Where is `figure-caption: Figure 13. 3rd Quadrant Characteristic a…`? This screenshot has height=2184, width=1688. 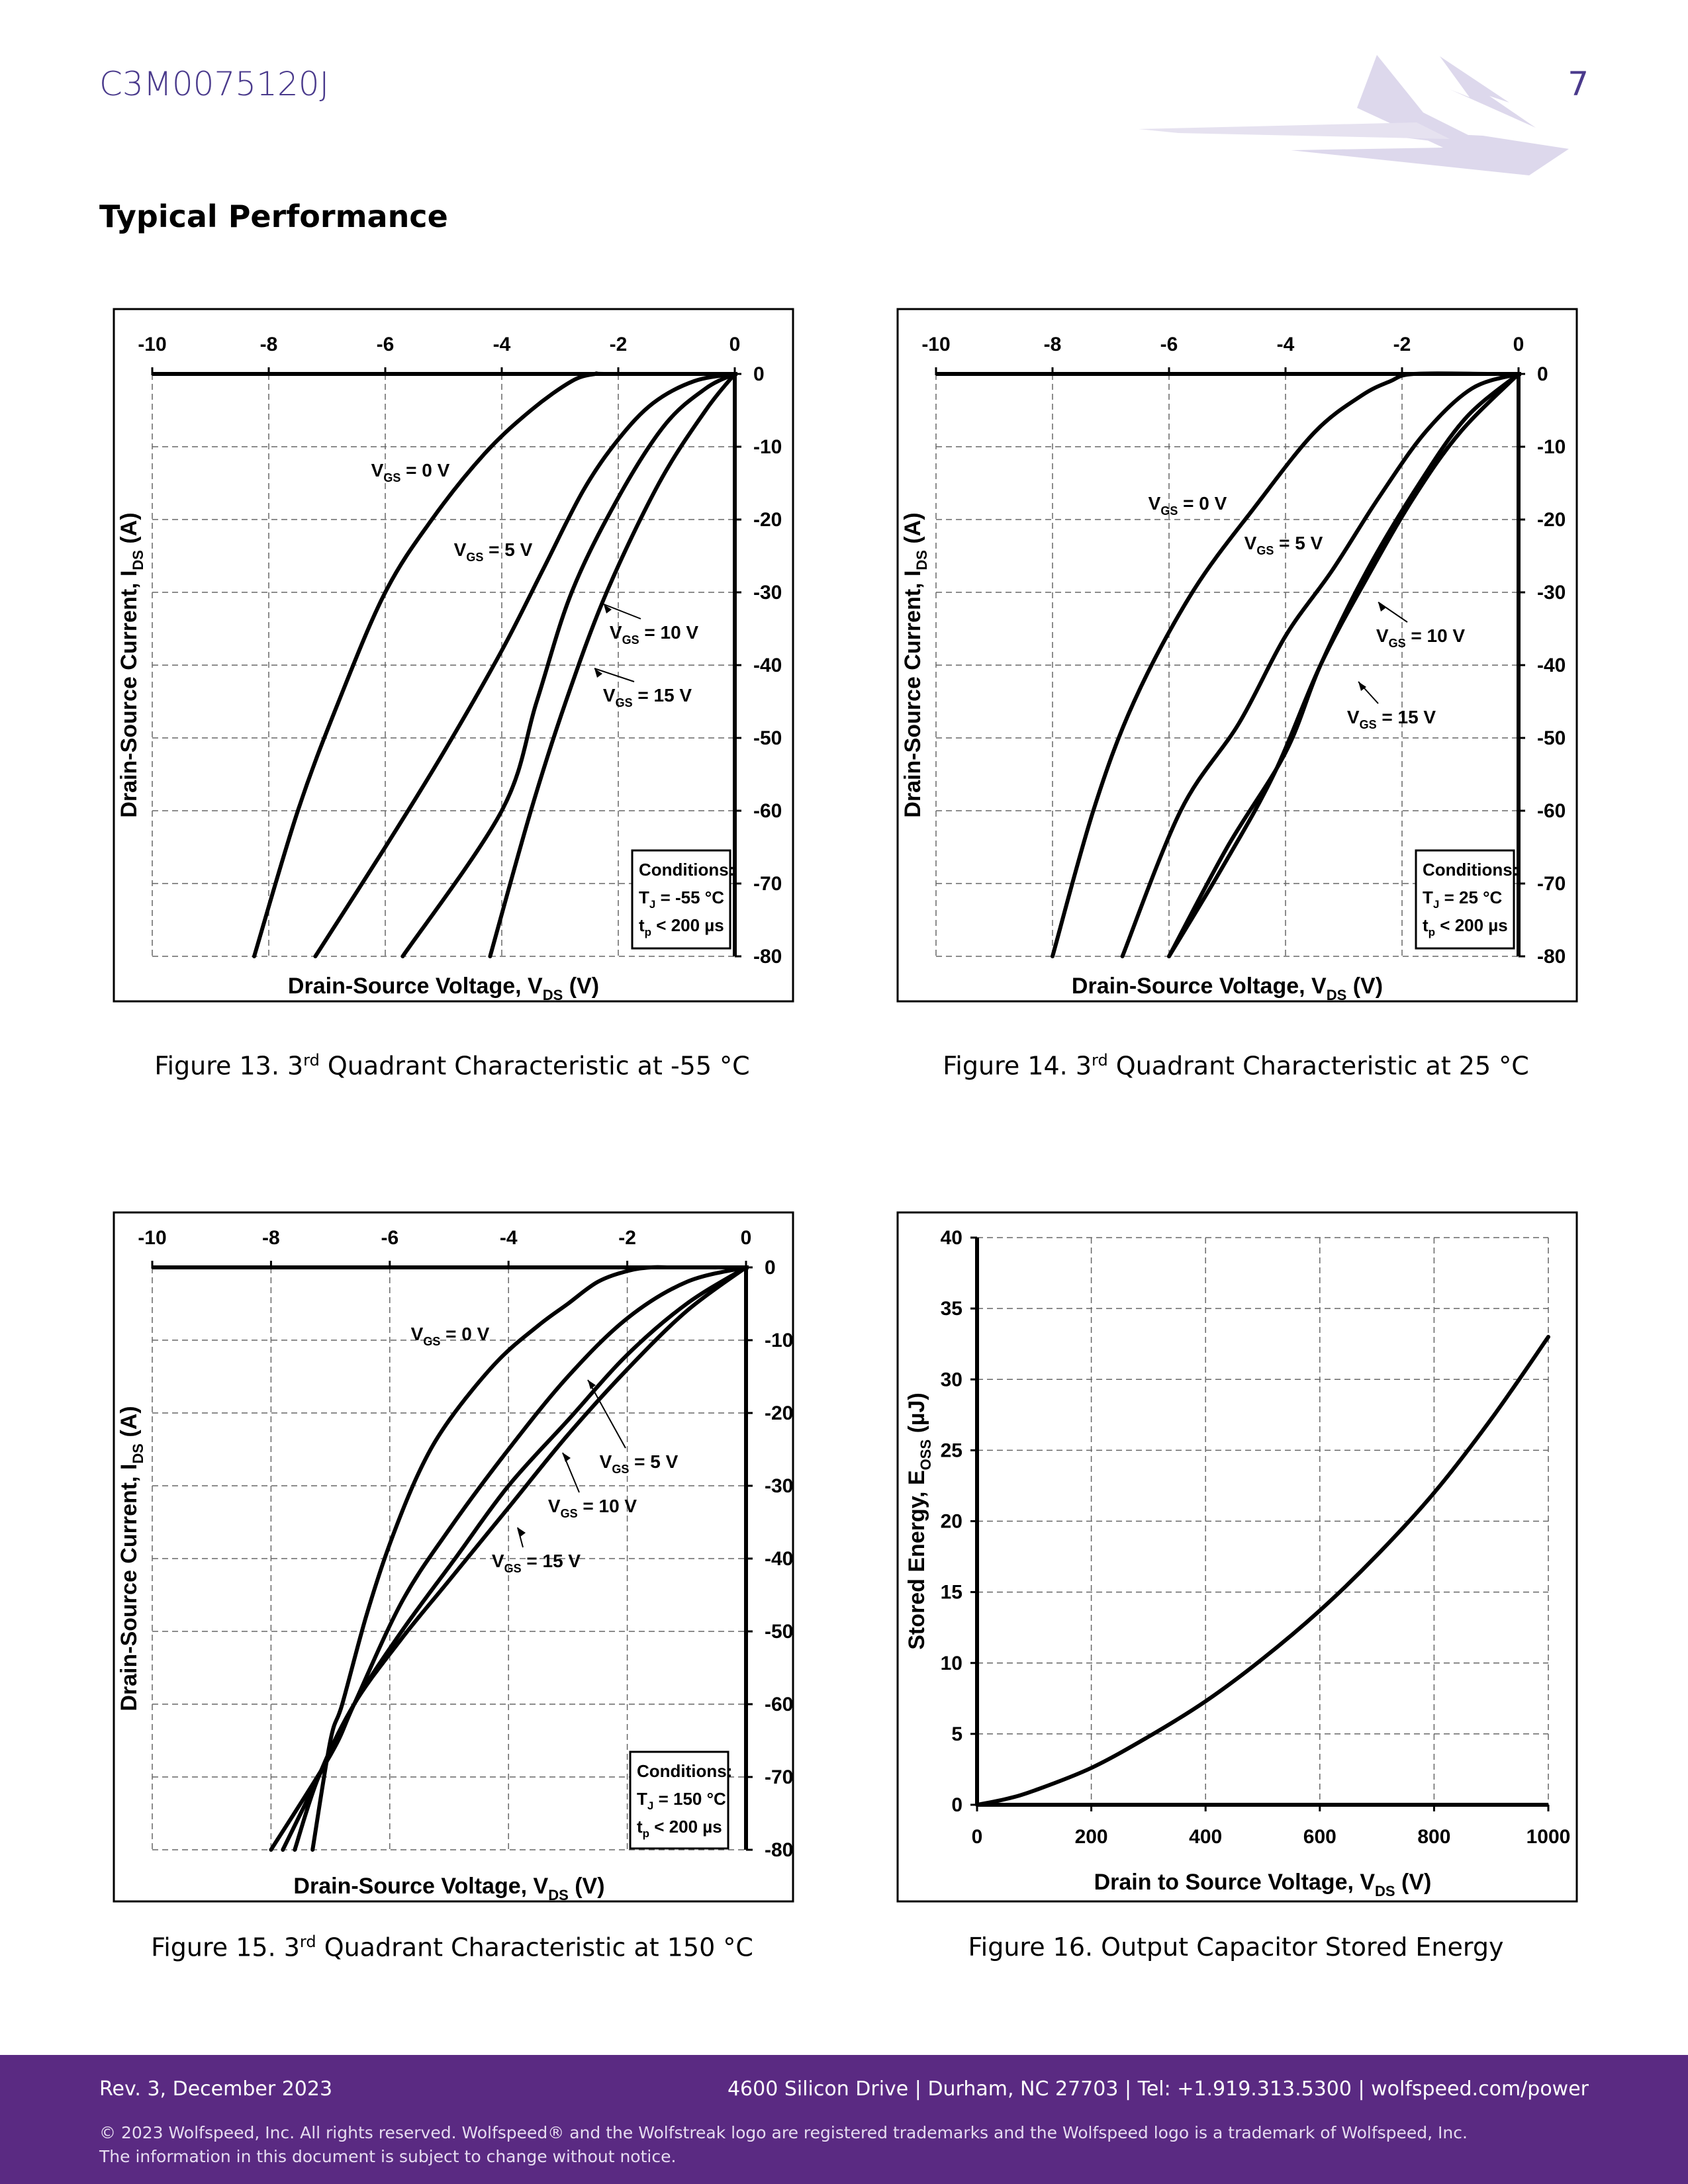 figure-caption: Figure 13. 3rd Quadrant Characteristic a… is located at coordinates (452, 1066).